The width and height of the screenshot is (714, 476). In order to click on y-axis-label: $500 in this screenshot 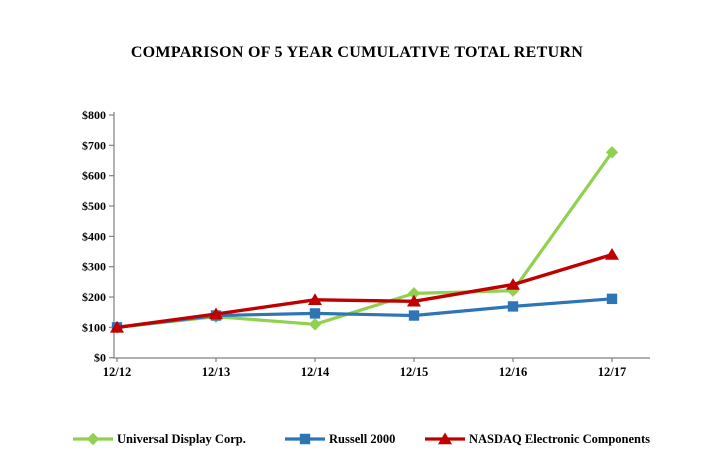, I will do `click(94, 206)`.